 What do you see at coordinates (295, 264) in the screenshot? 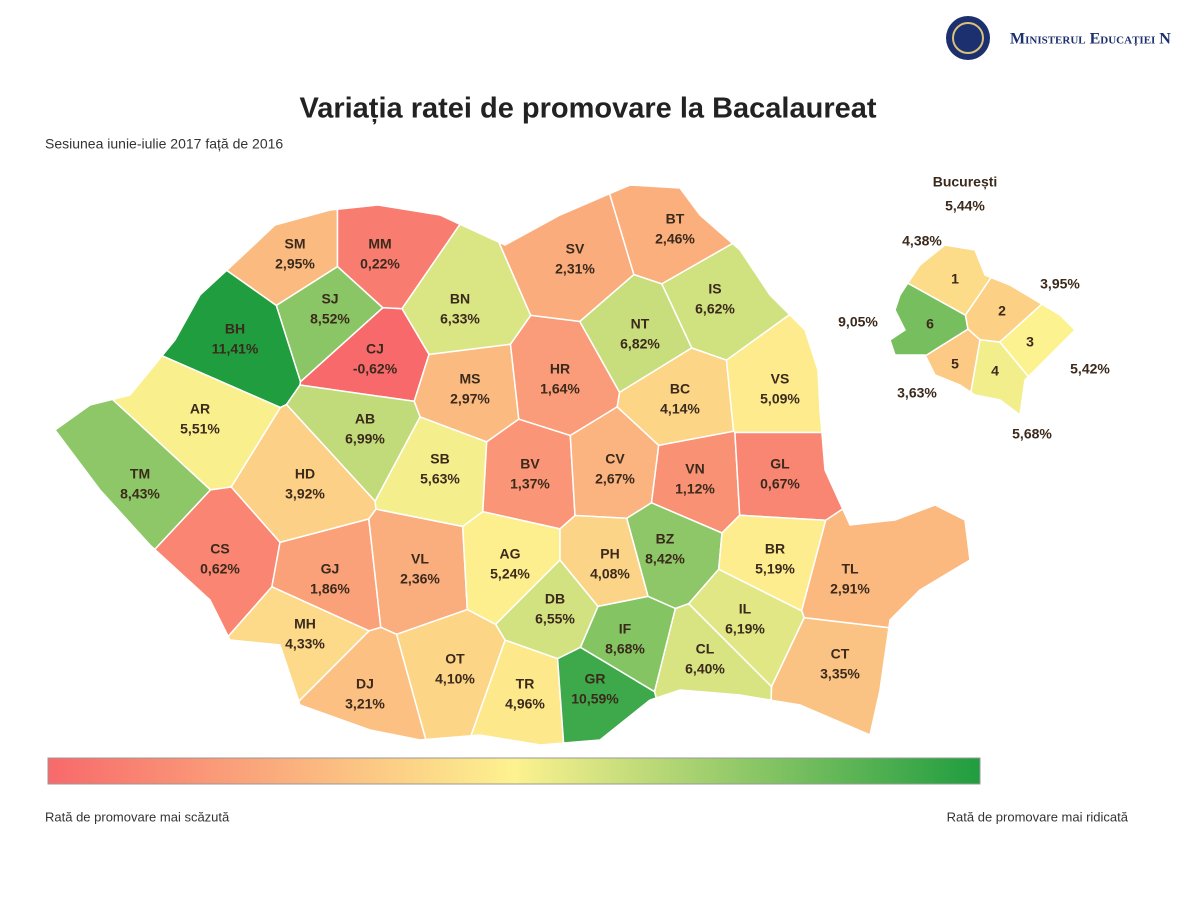
I see `county-value: 2,95%` at bounding box center [295, 264].